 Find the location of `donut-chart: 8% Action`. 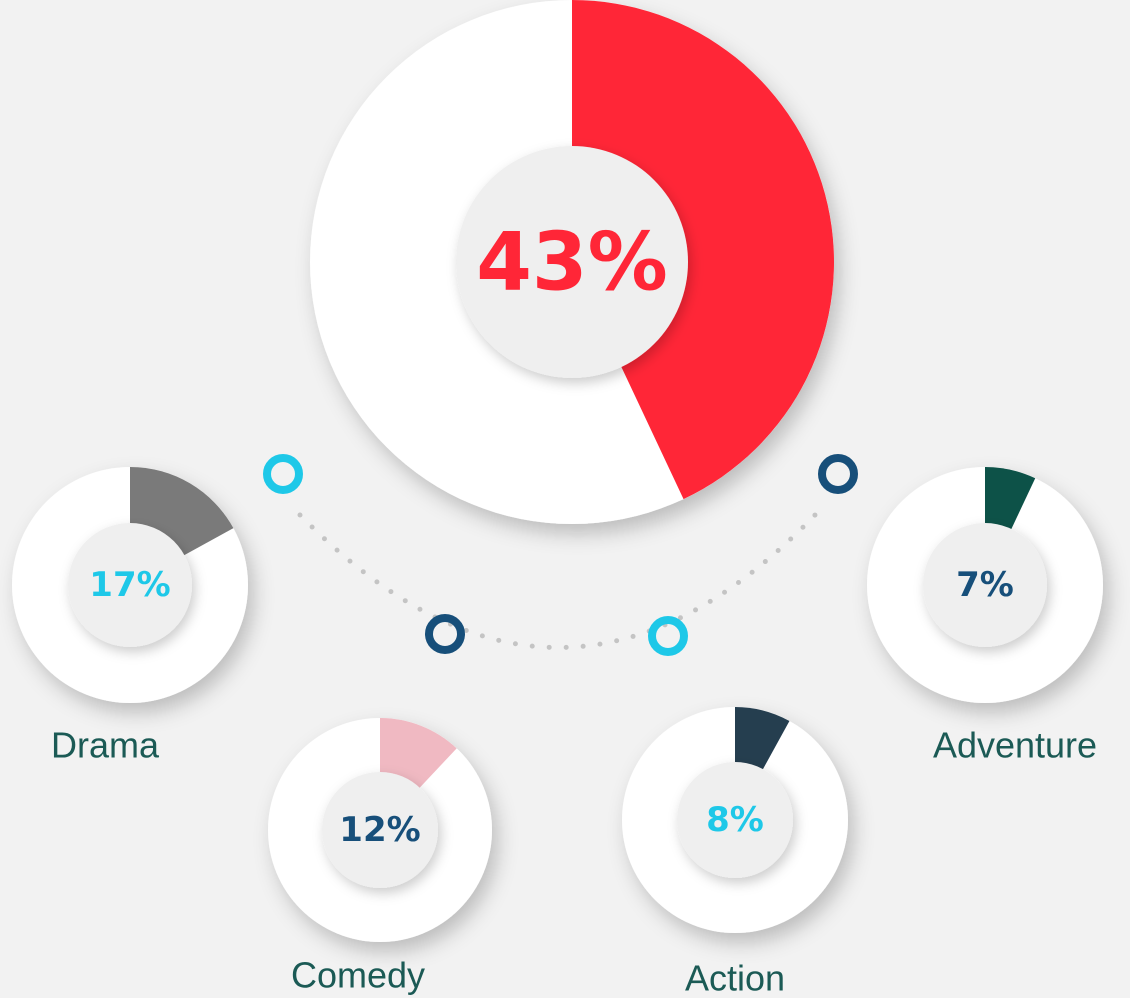

donut-chart: 8% Action is located at coordinates (735, 852).